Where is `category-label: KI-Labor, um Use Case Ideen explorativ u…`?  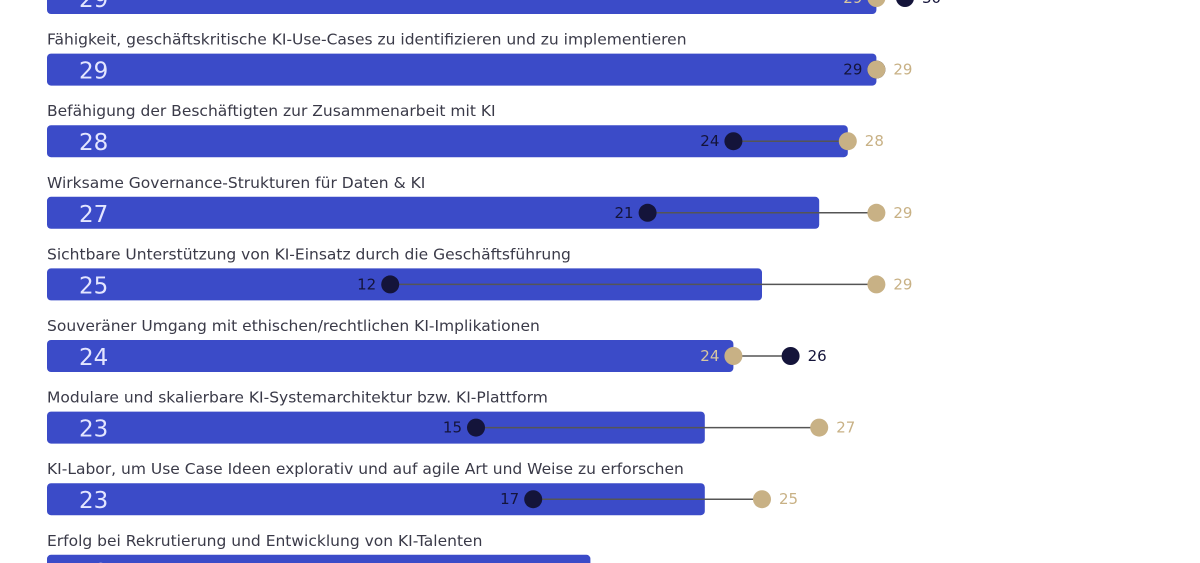
category-label: KI-Labor, um Use Case Ideen explorativ u… is located at coordinates (365, 469).